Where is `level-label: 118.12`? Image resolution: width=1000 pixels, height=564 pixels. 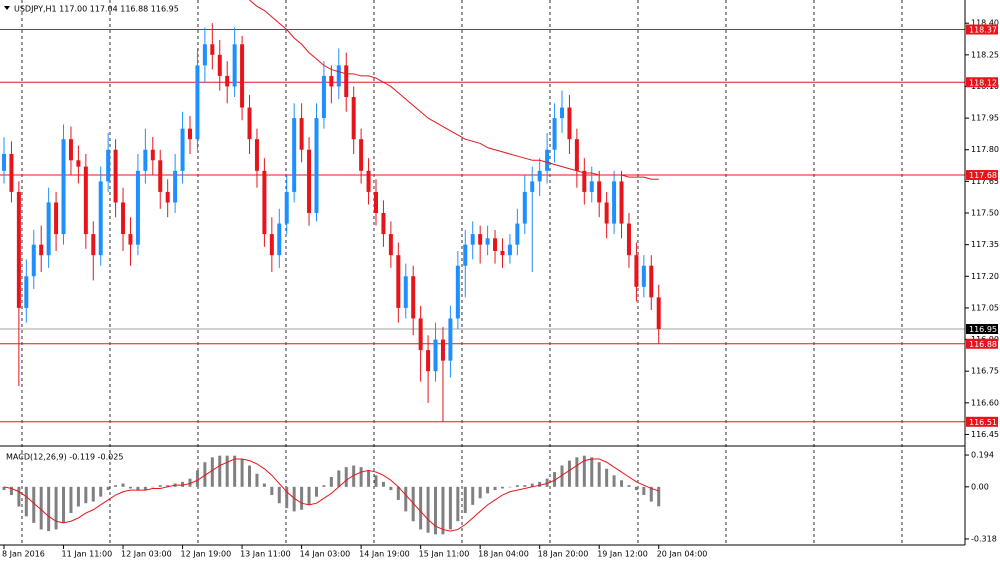
level-label: 118.12 is located at coordinates (983, 82).